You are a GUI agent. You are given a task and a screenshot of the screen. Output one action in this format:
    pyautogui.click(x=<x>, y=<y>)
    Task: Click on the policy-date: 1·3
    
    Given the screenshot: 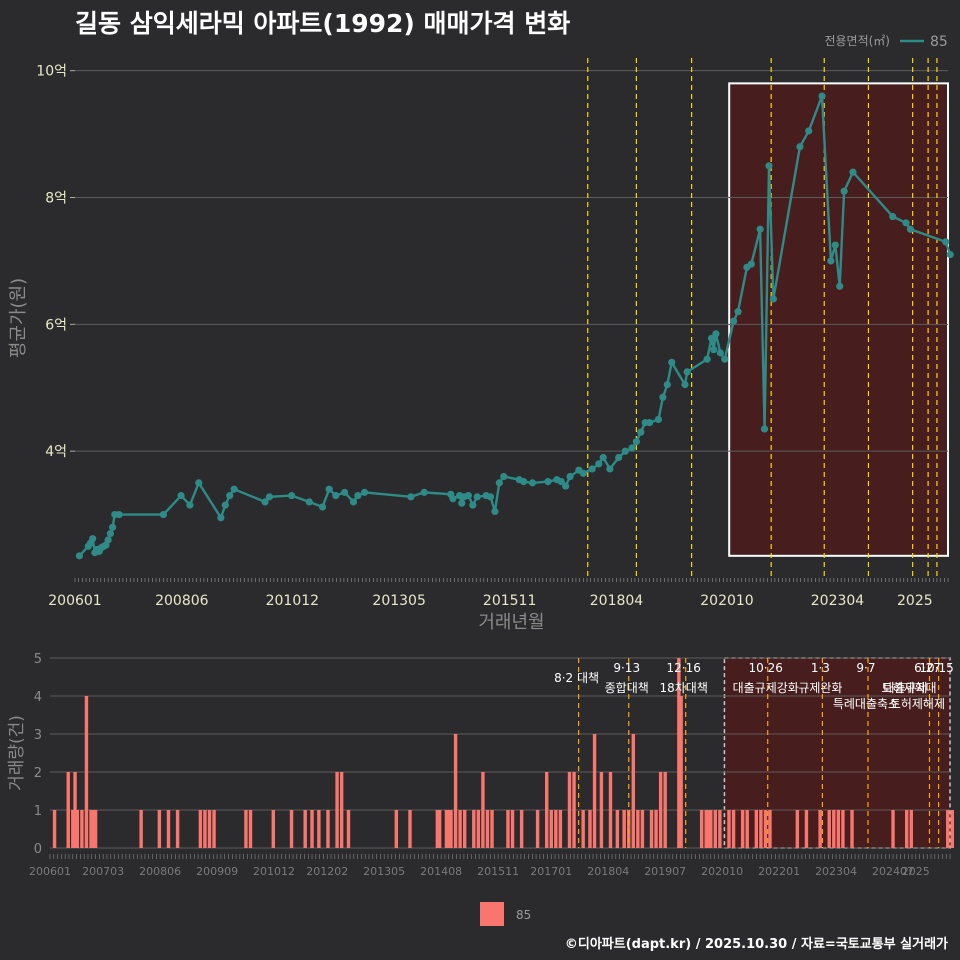 What is the action you would take?
    pyautogui.click(x=820, y=668)
    